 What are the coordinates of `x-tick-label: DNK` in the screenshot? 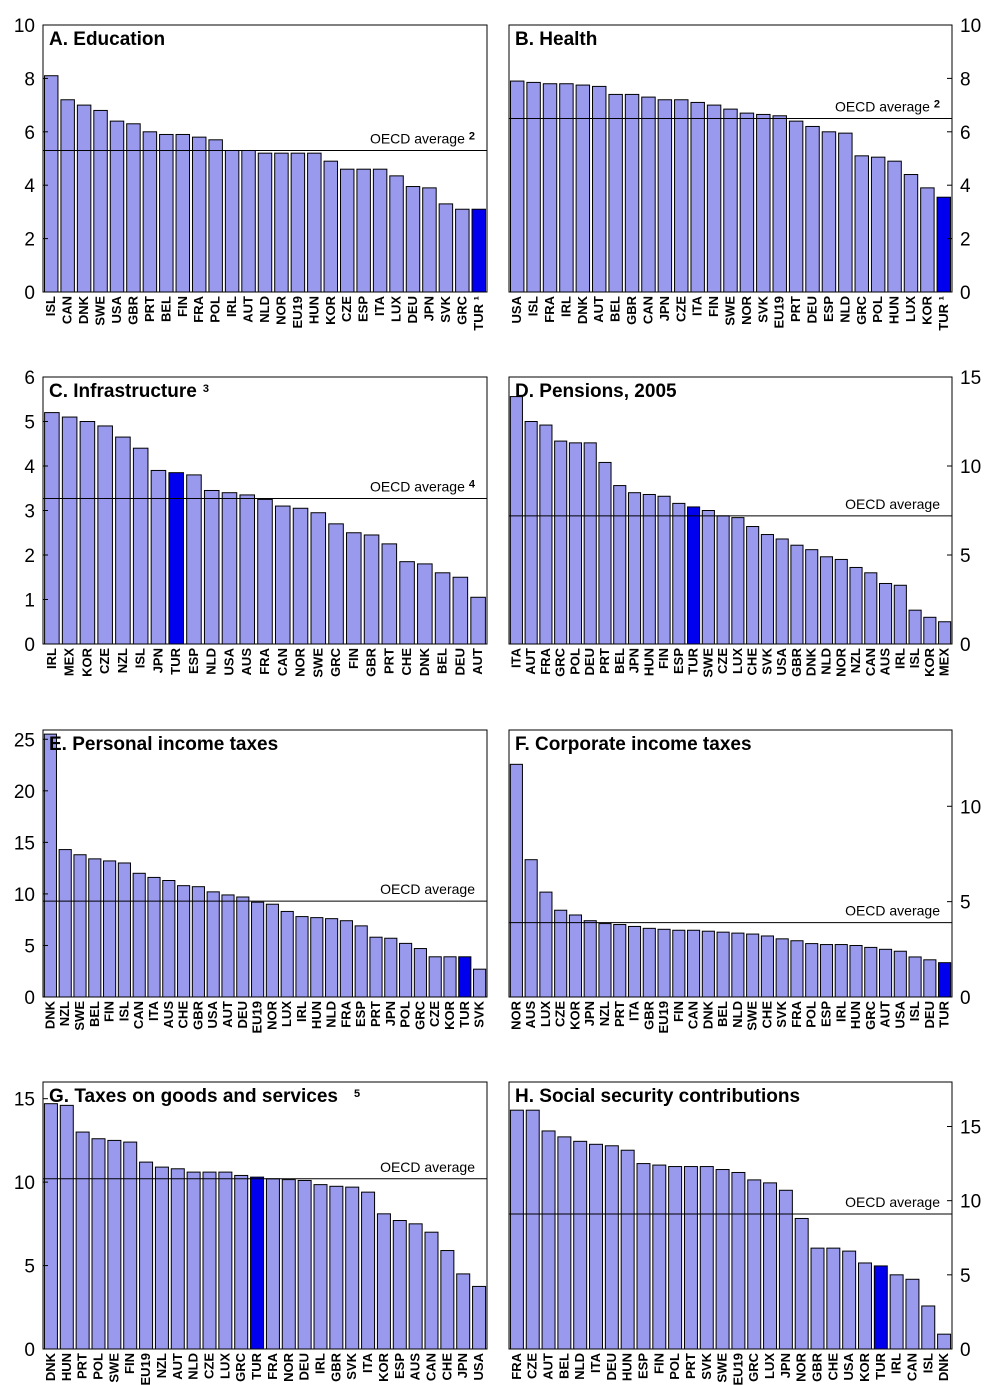 It's located at (943, 1366).